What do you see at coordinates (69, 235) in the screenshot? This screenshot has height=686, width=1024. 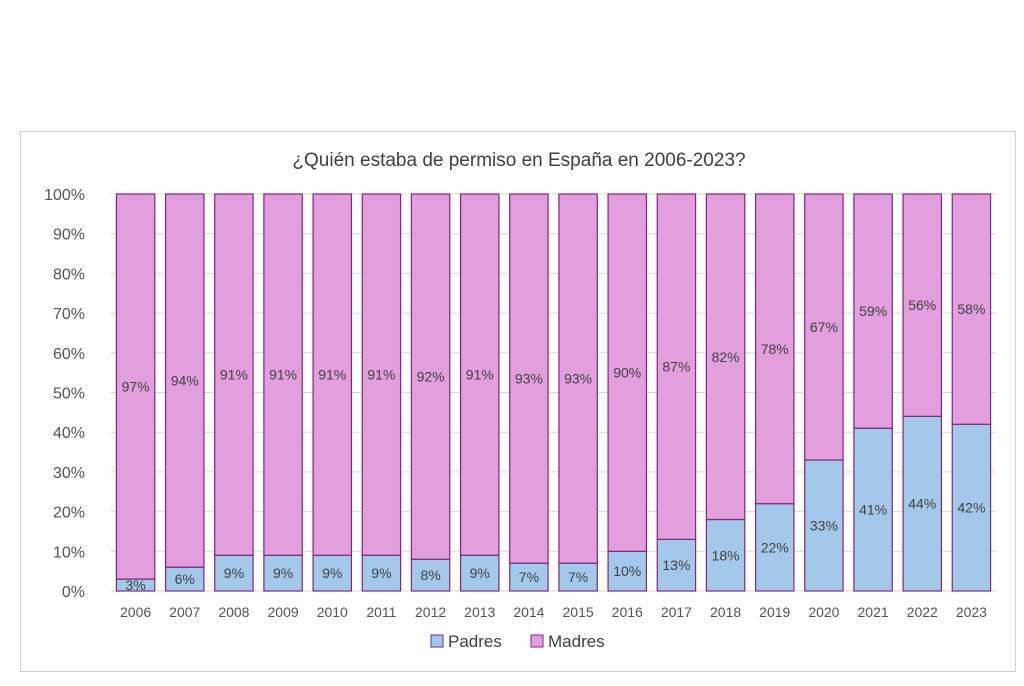 I see `y-tick-label: 90%` at bounding box center [69, 235].